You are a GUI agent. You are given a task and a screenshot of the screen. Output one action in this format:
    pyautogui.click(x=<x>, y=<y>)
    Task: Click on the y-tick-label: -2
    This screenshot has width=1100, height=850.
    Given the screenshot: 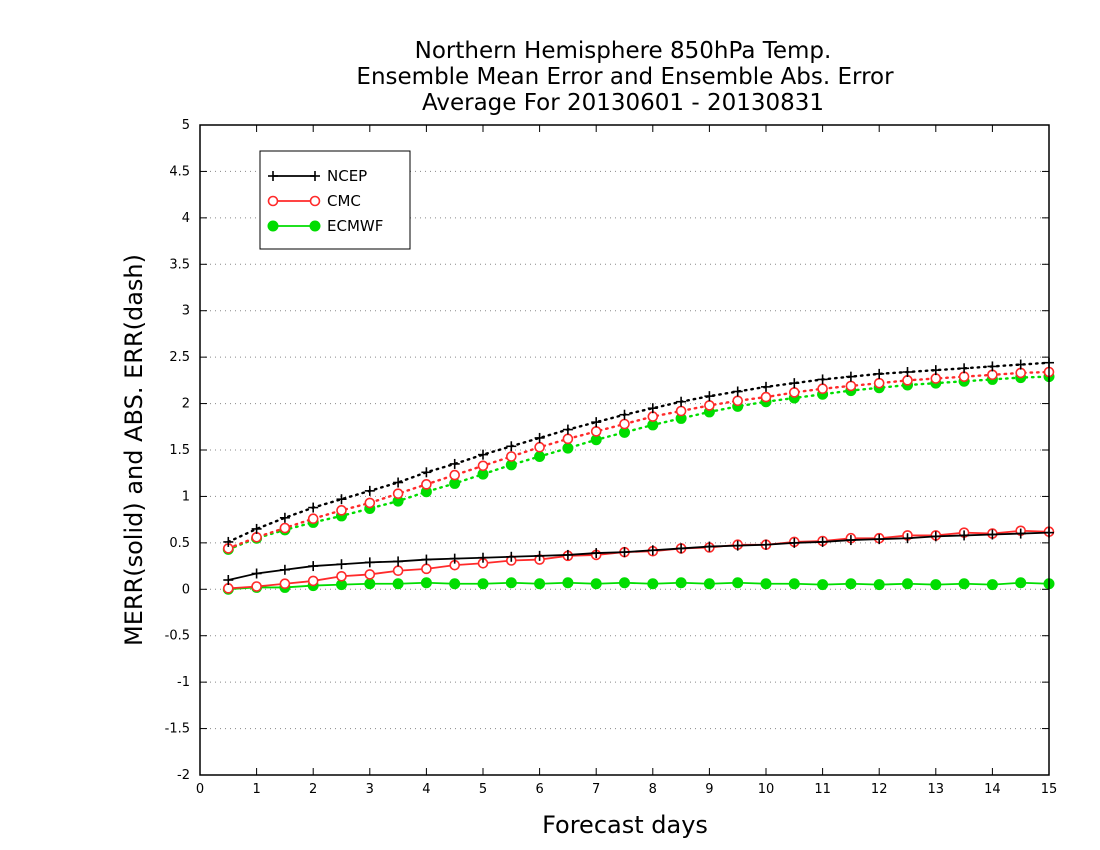 What is the action you would take?
    pyautogui.click(x=183, y=775)
    